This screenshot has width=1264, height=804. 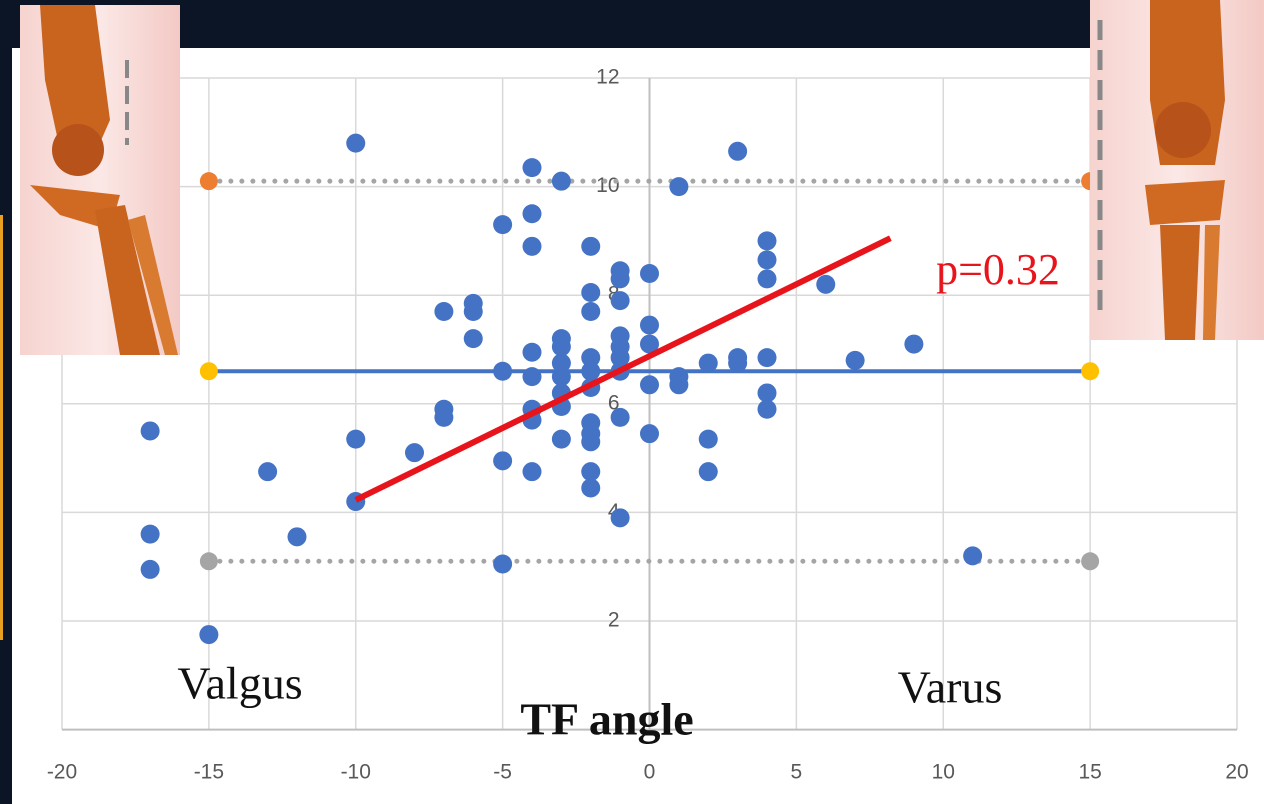 I want to click on accent-bar, so click(x=1, y=427).